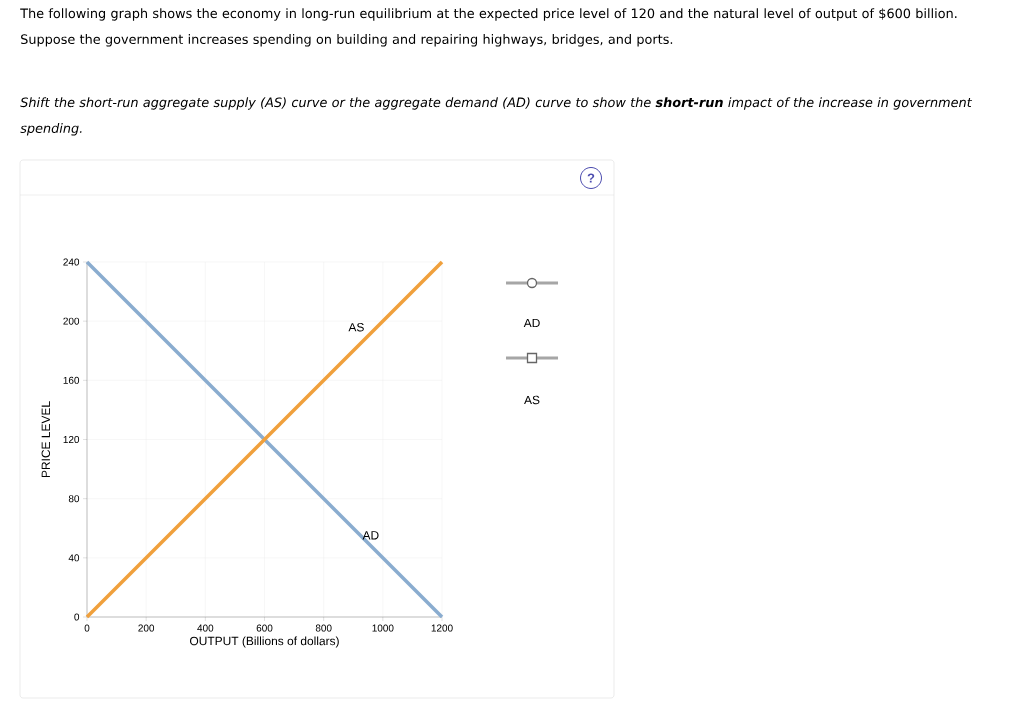 The width and height of the screenshot is (1024, 709). I want to click on x-axis-title: OUTPUT (Billions of dollars), so click(264, 642).